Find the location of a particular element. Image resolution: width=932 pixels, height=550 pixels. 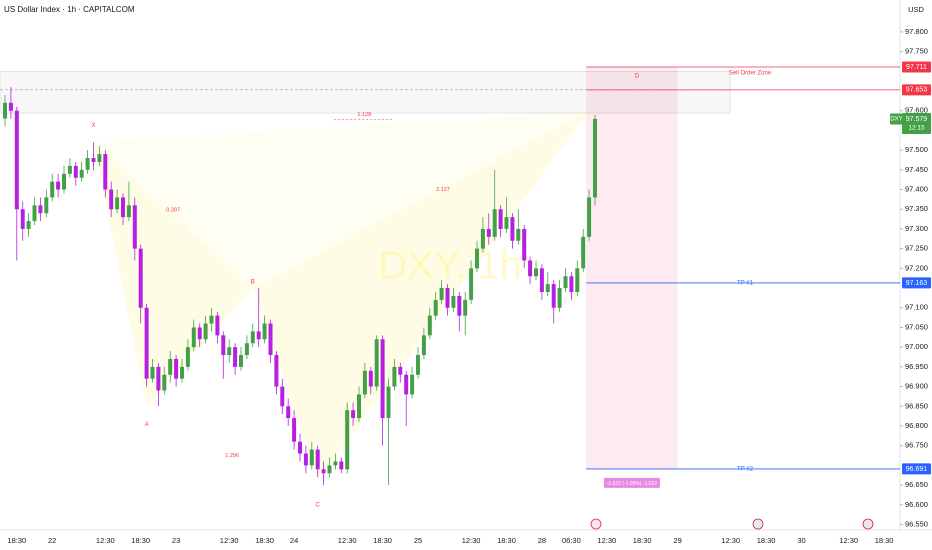

y-tick-label: 96.750 is located at coordinates (916, 445).